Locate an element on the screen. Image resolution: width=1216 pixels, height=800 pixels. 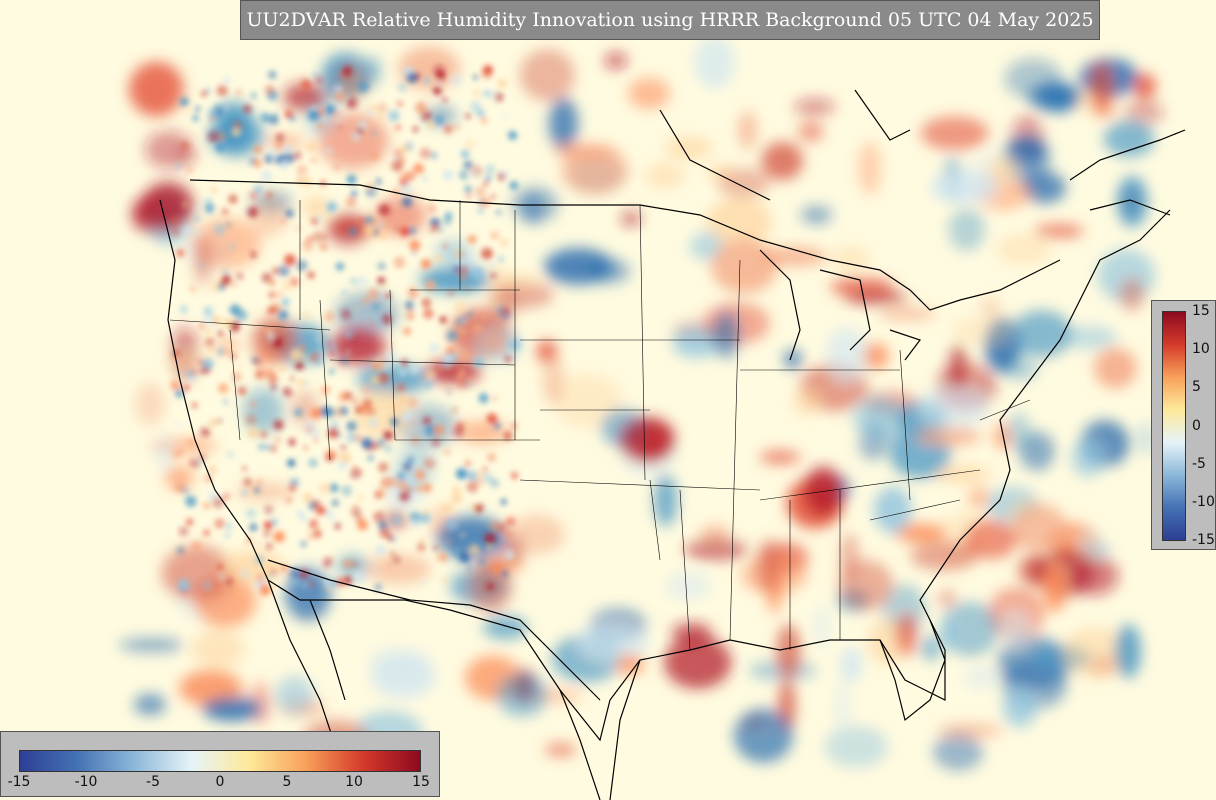
colorbar-tick: 0 is located at coordinates (1196, 426).